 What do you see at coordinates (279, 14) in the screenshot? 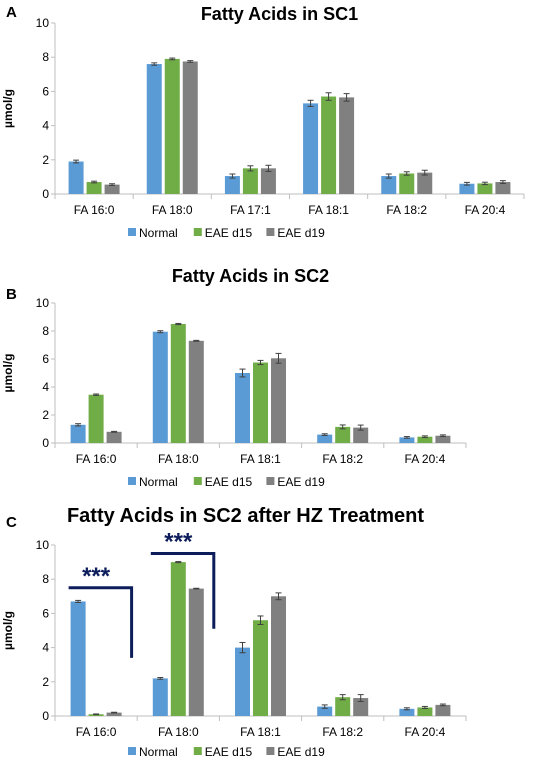
I see `chart-title: Fatty Acids in SC1` at bounding box center [279, 14].